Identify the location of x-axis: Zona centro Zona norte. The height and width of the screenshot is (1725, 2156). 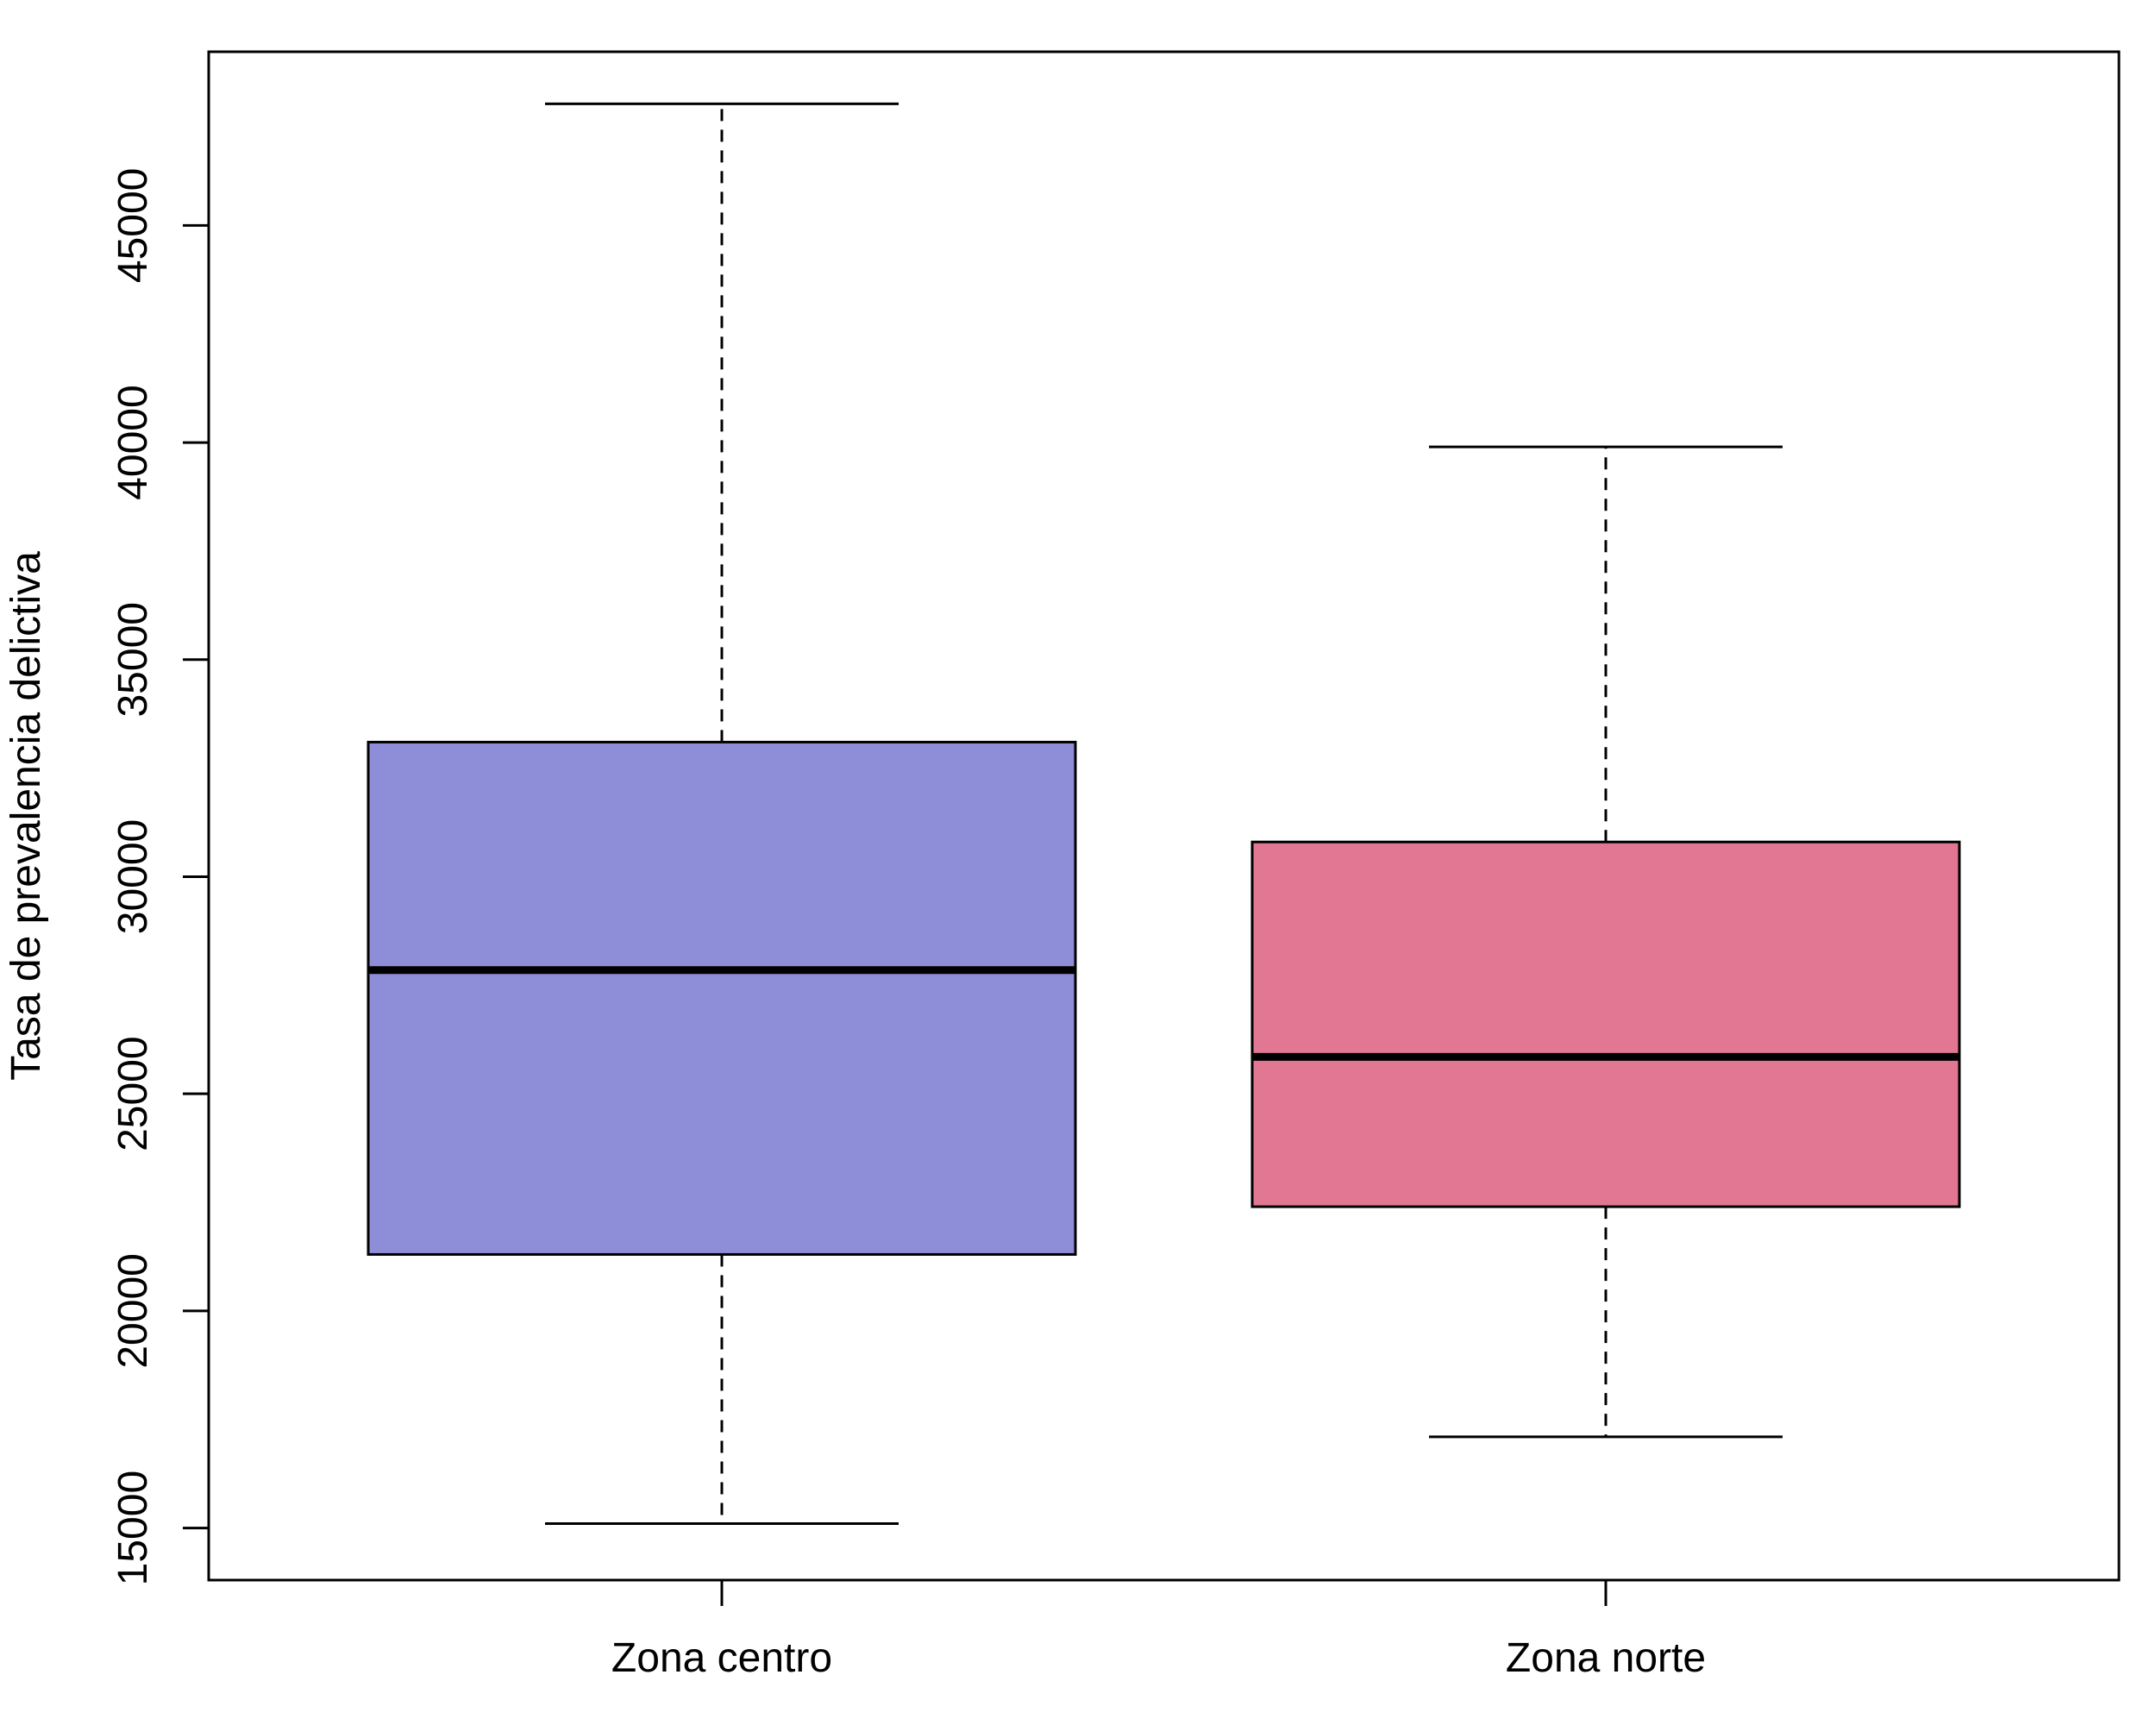
(1158, 1631).